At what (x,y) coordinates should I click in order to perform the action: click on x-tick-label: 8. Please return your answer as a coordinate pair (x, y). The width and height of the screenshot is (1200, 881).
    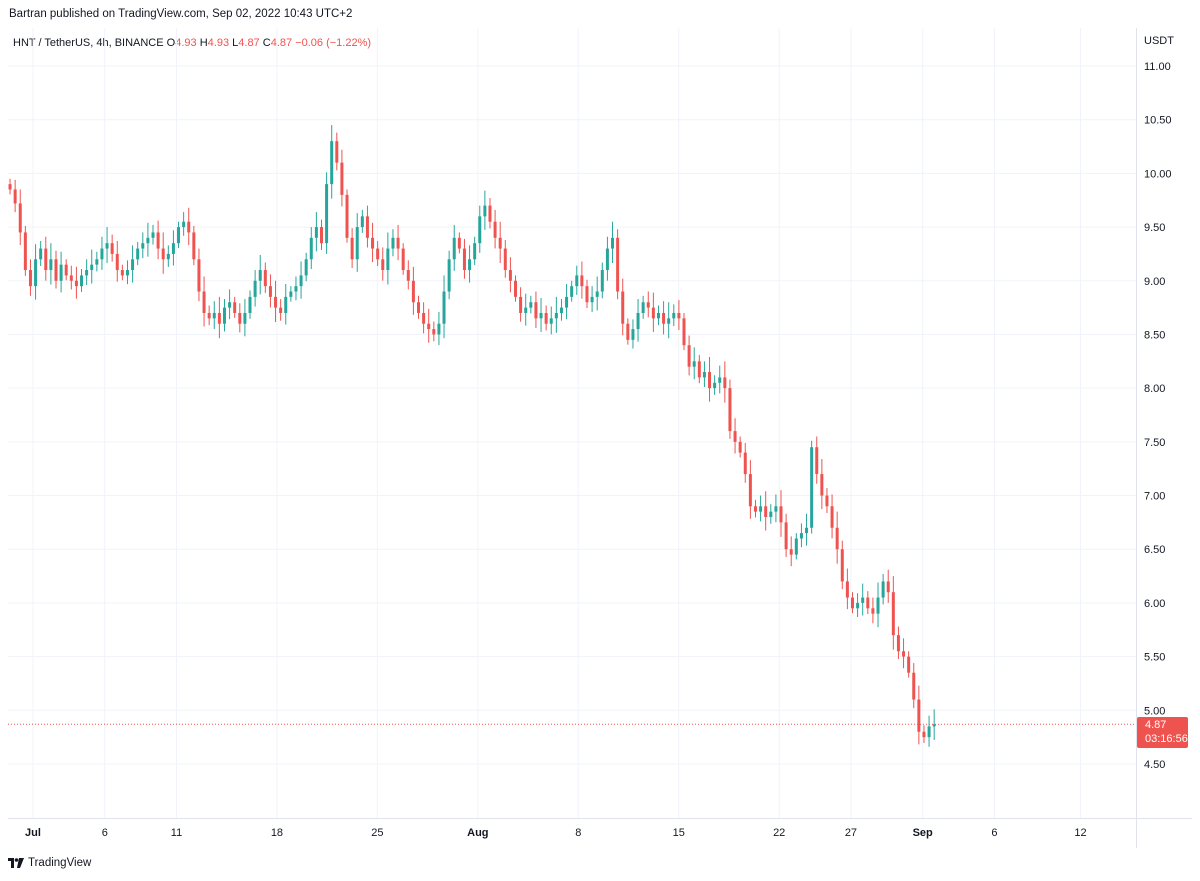
    Looking at the image, I should click on (578, 833).